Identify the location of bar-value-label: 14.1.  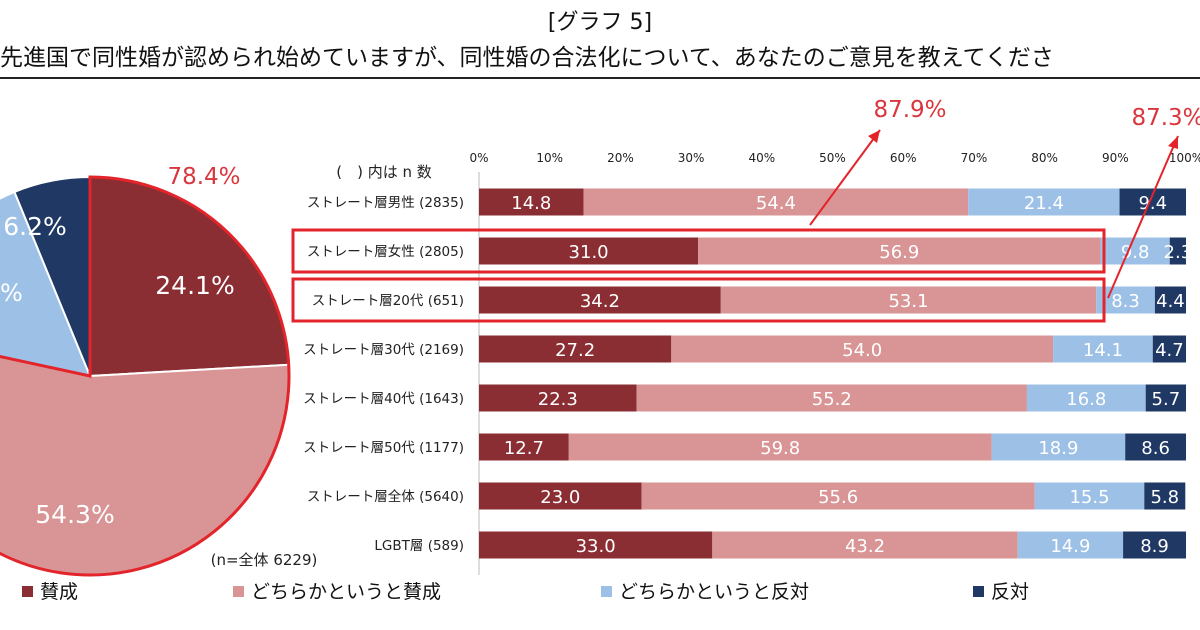
(1103, 350).